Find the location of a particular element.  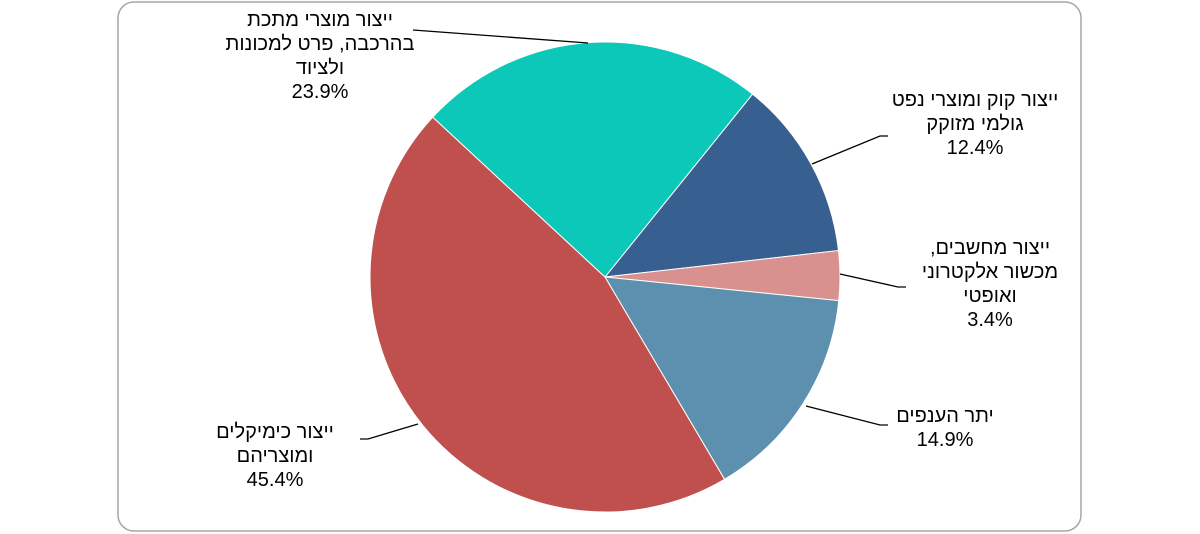

category-name: ייצור כימיקלים ומוצריהם is located at coordinates (275, 444).